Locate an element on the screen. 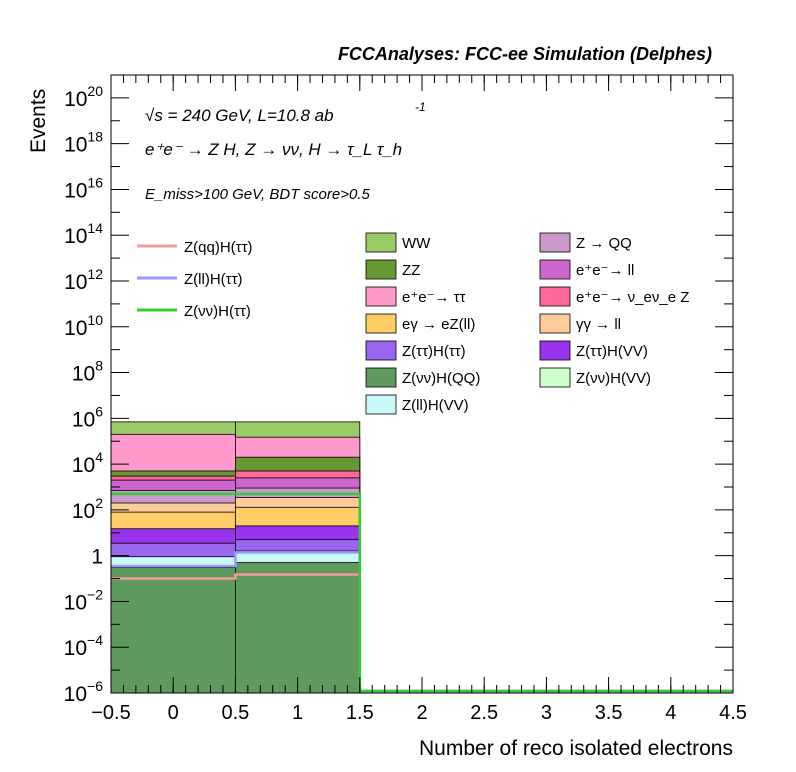  y-tick-label: 10⁸ is located at coordinates (87, 372).